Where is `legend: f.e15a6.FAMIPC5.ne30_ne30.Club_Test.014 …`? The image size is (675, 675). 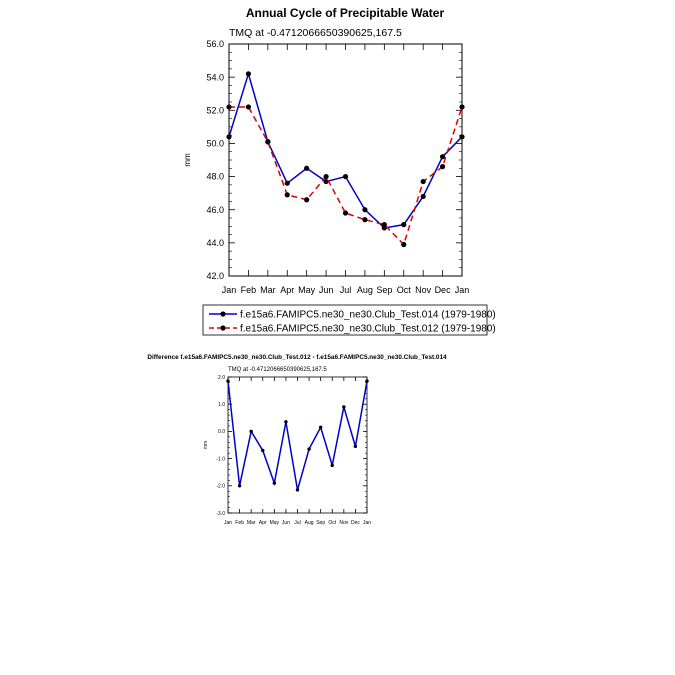
legend: f.e15a6.FAMIPC5.ne30_ne30.Club_Test.014 … is located at coordinates (349, 320).